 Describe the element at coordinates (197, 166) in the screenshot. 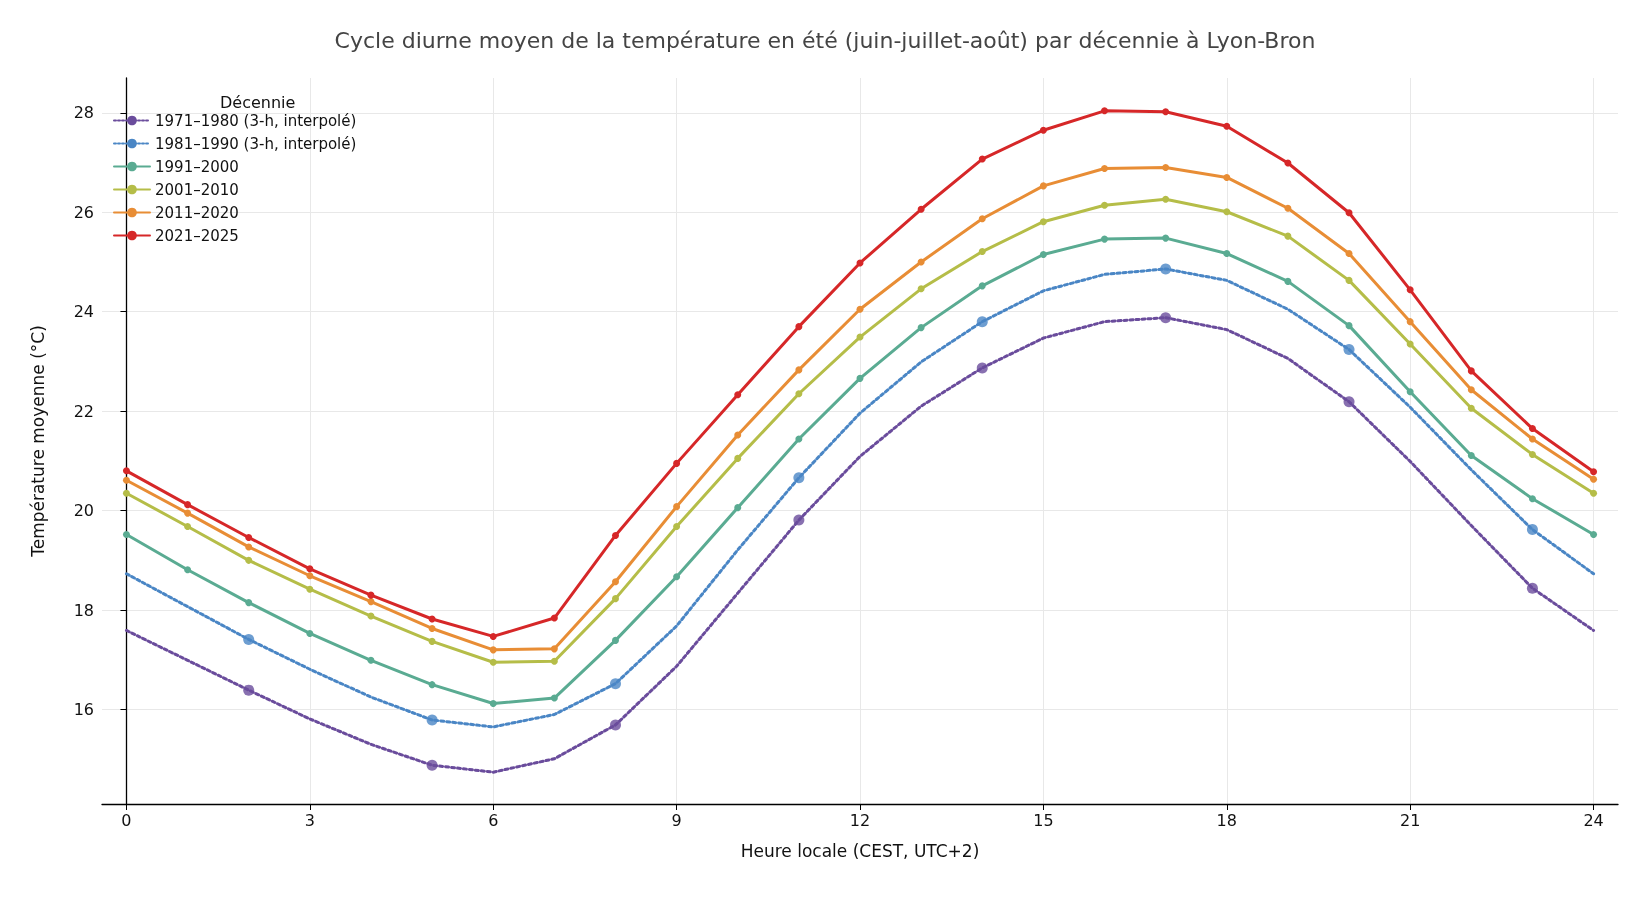

I see `legend-label: 1991–2000` at that location.